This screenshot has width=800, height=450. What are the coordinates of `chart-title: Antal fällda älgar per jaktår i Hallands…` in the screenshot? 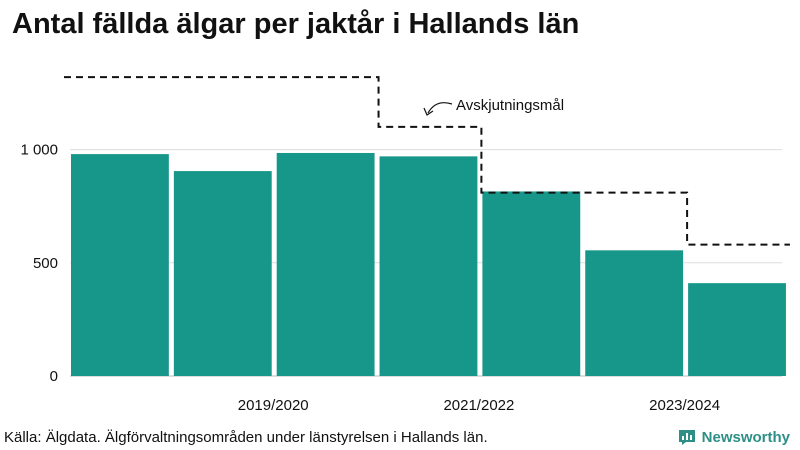 It's located at (296, 24).